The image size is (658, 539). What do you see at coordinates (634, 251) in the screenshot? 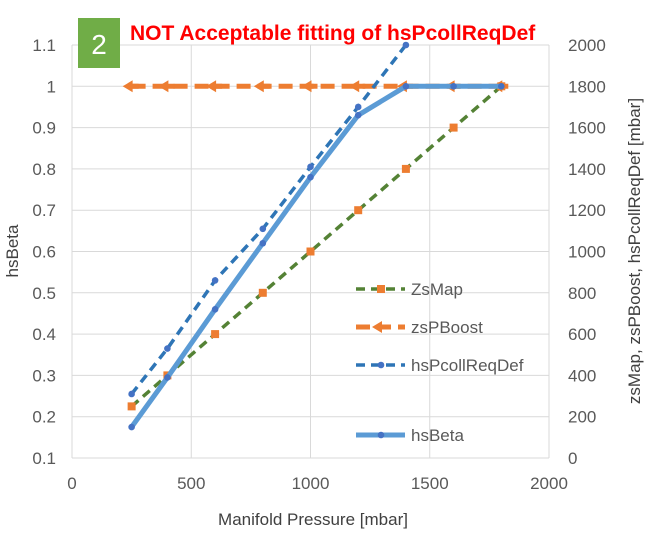
I see `y2-axis-title: zsMap, zsPBoost, hsPcollReqDef [mbar]` at bounding box center [634, 251].